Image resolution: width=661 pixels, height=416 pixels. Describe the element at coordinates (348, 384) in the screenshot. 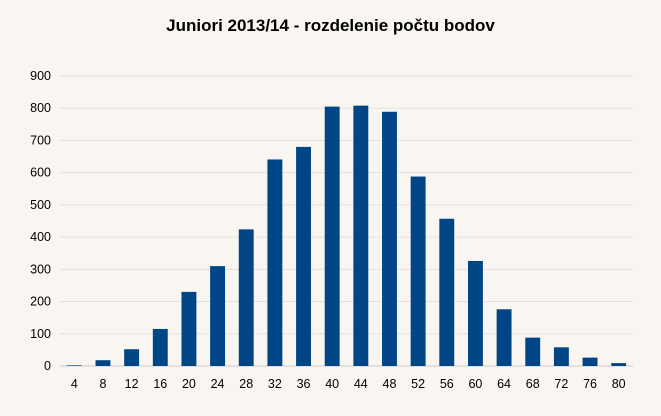

I see `x-axis-ticks: 4 8 12 16 20 24 28 32 36 40 44 48 52 56 60 64 68 72 76 80` at that location.